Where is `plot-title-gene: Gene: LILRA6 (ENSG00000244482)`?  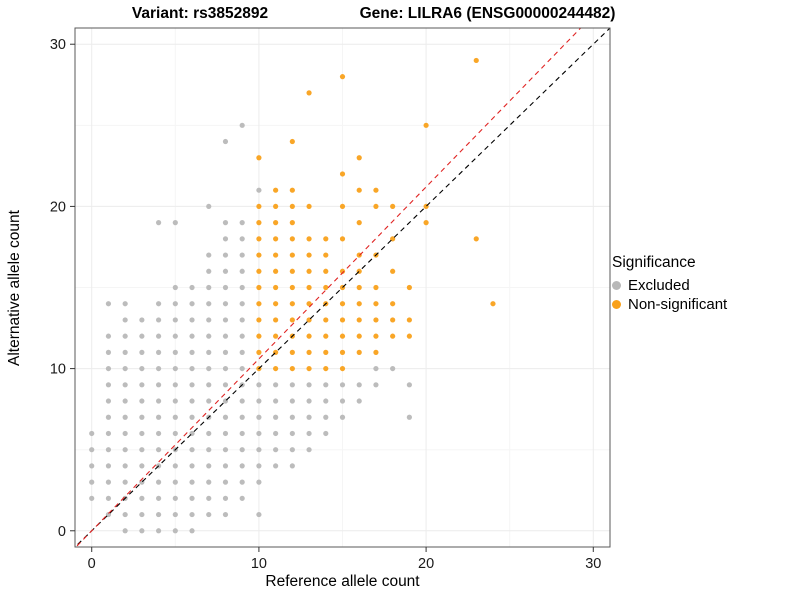 plot-title-gene: Gene: LILRA6 (ENSG00000244482) is located at coordinates (487, 13).